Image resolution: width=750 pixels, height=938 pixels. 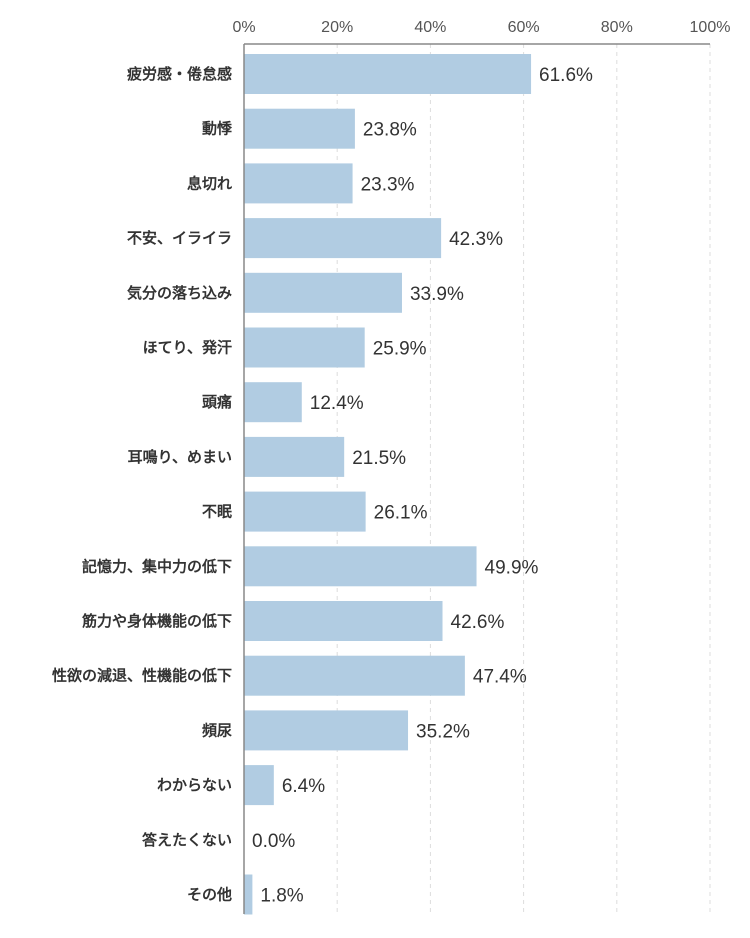 I want to click on x-tick-label: 80%, so click(x=617, y=27).